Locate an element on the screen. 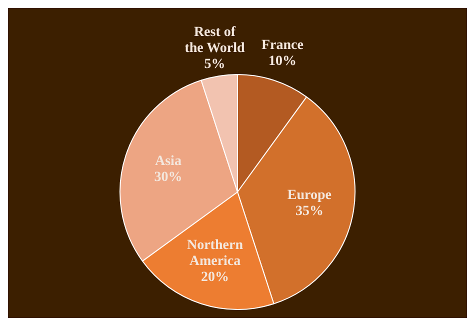  data-label: 35% is located at coordinates (309, 212).